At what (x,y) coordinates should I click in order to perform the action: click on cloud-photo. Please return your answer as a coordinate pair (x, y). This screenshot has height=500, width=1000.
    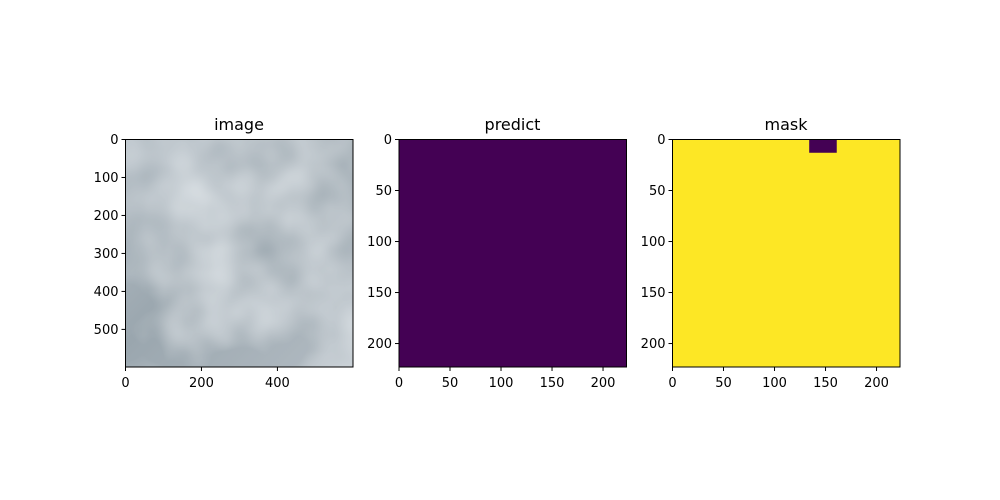
    Looking at the image, I should click on (239, 253).